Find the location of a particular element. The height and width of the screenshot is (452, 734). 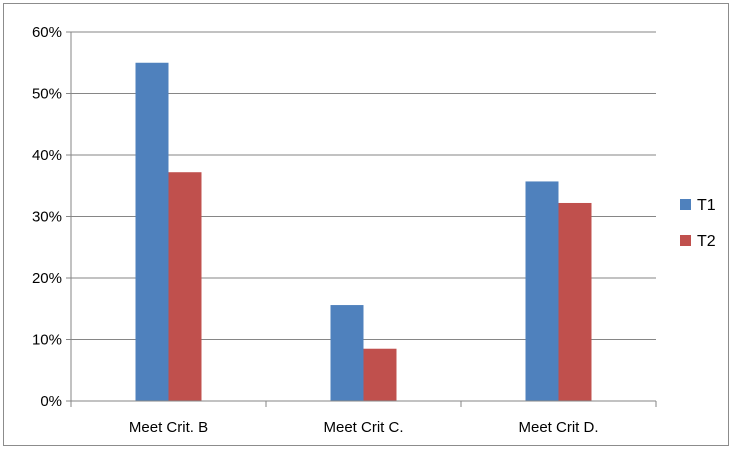

y-tick-label: 50% is located at coordinates (47, 94).